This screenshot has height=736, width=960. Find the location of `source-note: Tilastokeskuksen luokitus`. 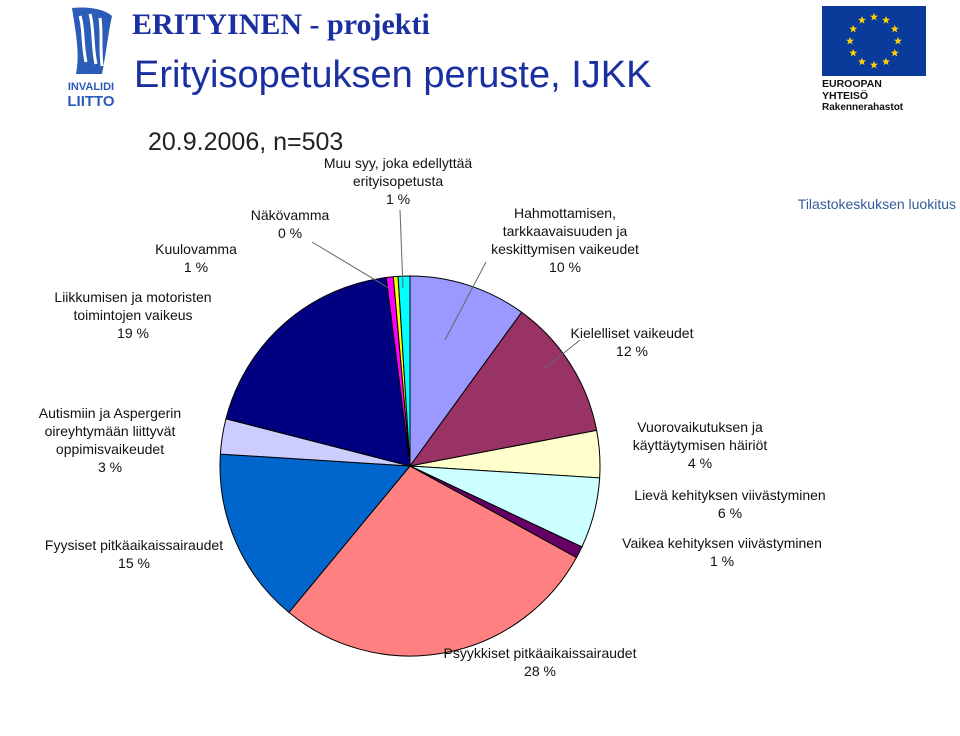

source-note: Tilastokeskuksen luokitus is located at coordinates (876, 204).